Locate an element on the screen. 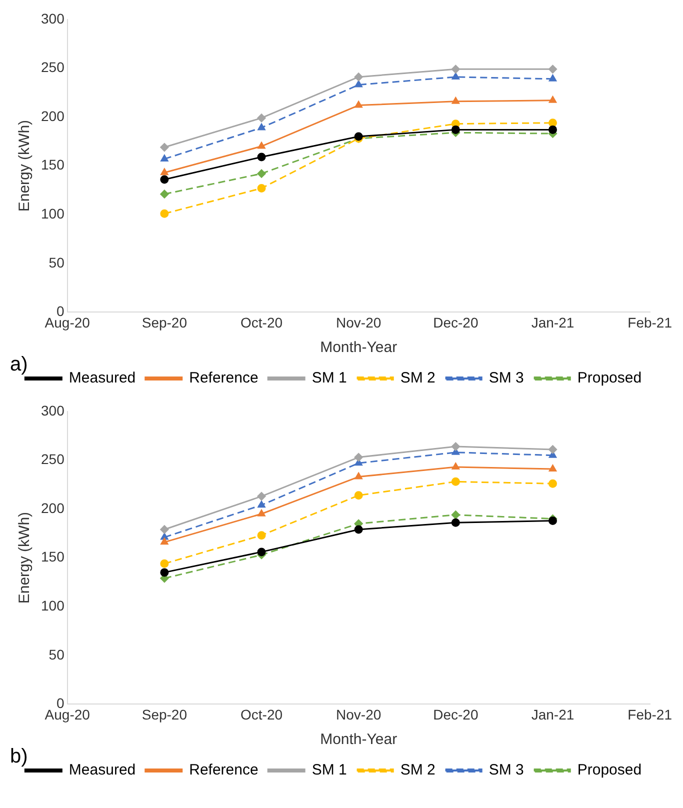  text: b) is located at coordinates (19, 757).